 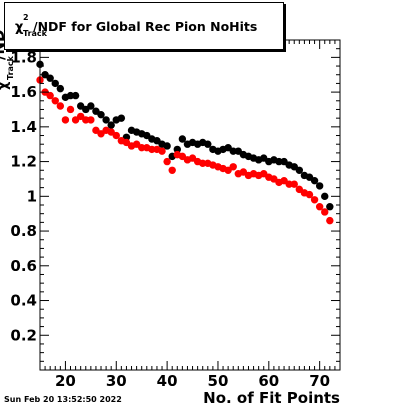 I want to click on y-tick-label: 1.6, so click(x=23, y=92).